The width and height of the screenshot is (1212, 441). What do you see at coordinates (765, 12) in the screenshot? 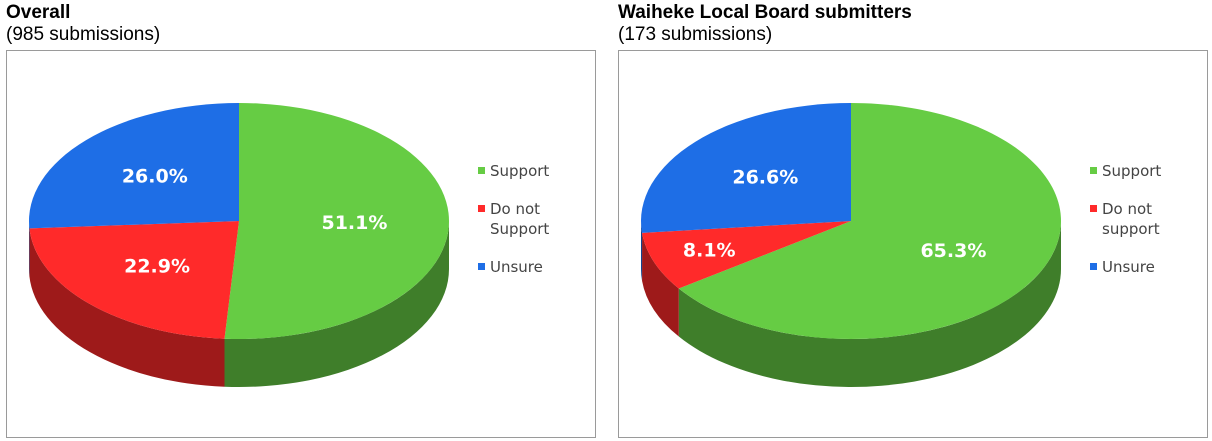
I see `chart-title: Waiheke Local Board submitters` at bounding box center [765, 12].